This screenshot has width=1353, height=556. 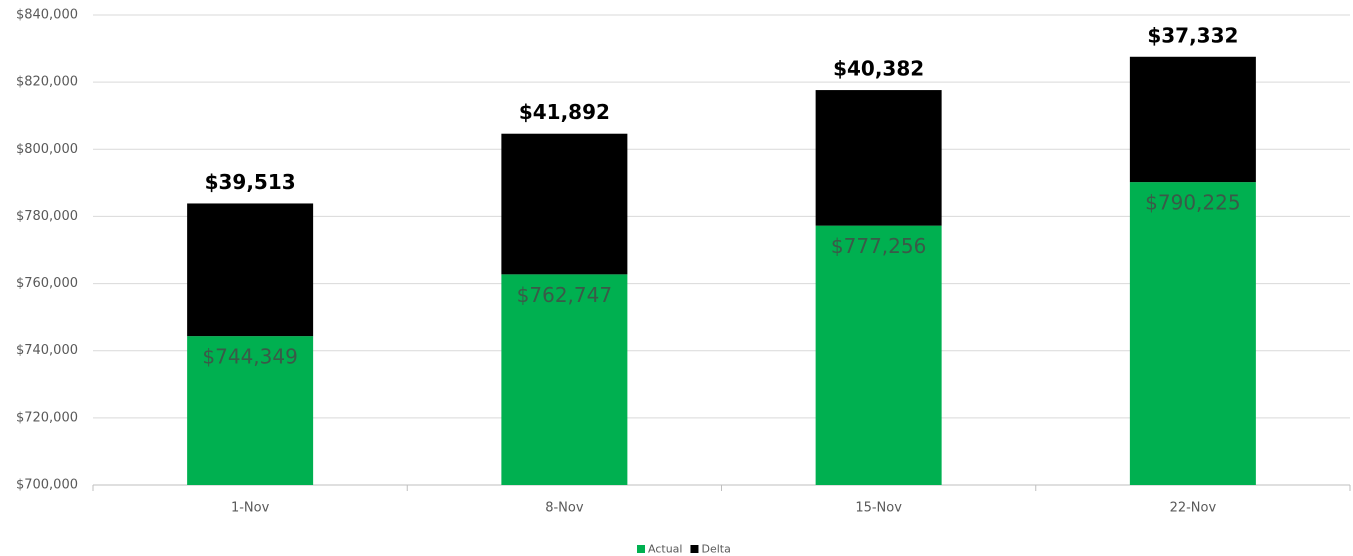 I want to click on data-label: $790,225, so click(x=1192, y=203).